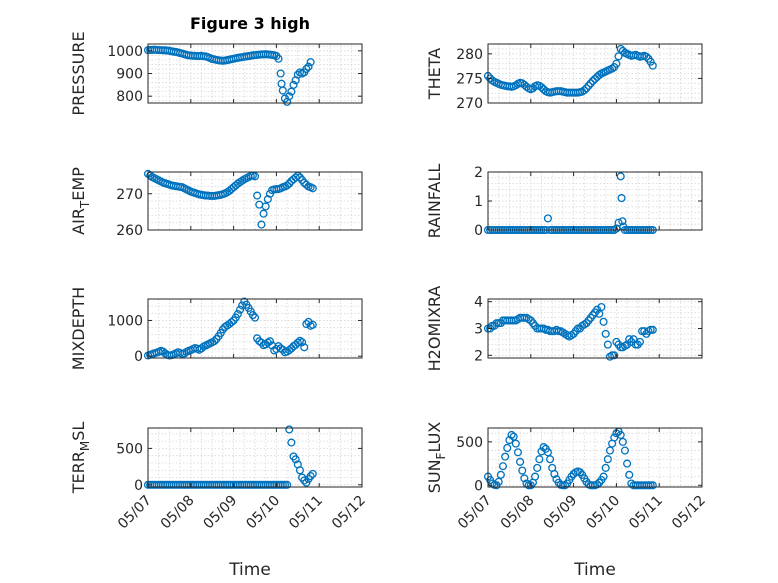 The height and width of the screenshot is (583, 778). I want to click on pressure-y-tick-label: 900, so click(129, 75).